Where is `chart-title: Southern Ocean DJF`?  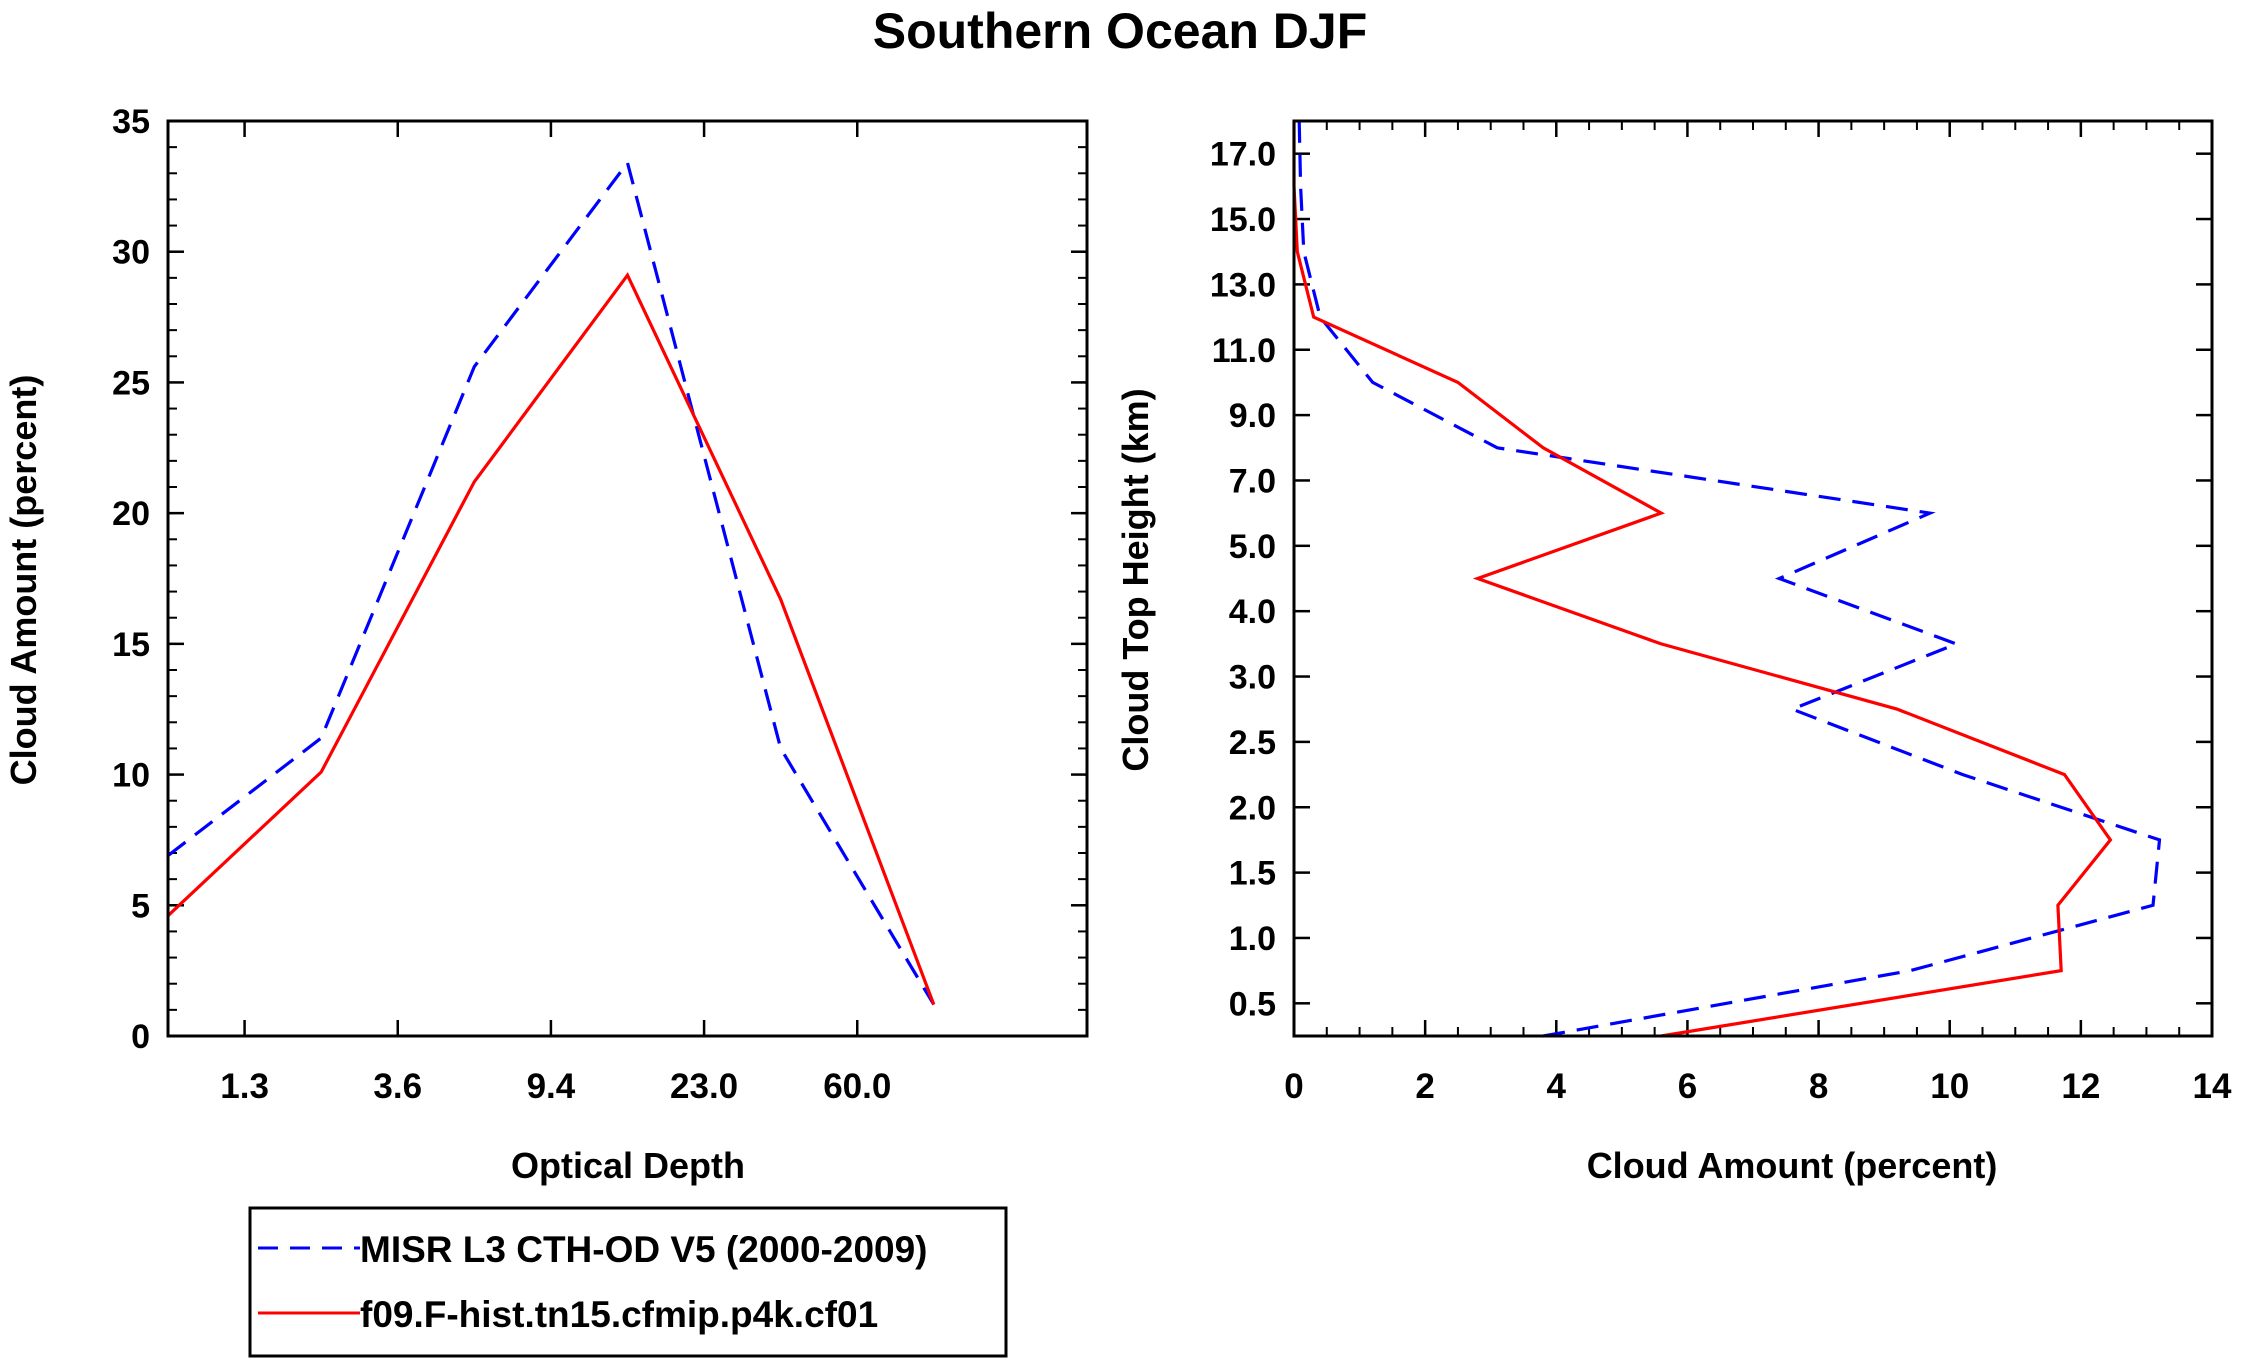 chart-title: Southern Ocean DJF is located at coordinates (1120, 31).